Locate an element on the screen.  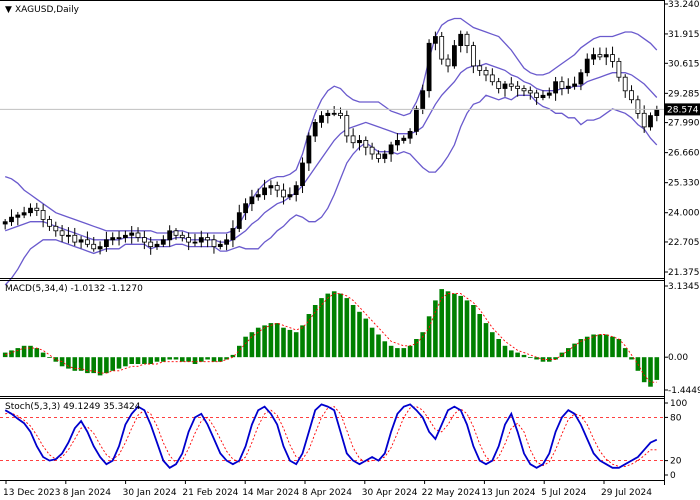
dropdown-arrow-icon: ▼ is located at coordinates (8, 10).